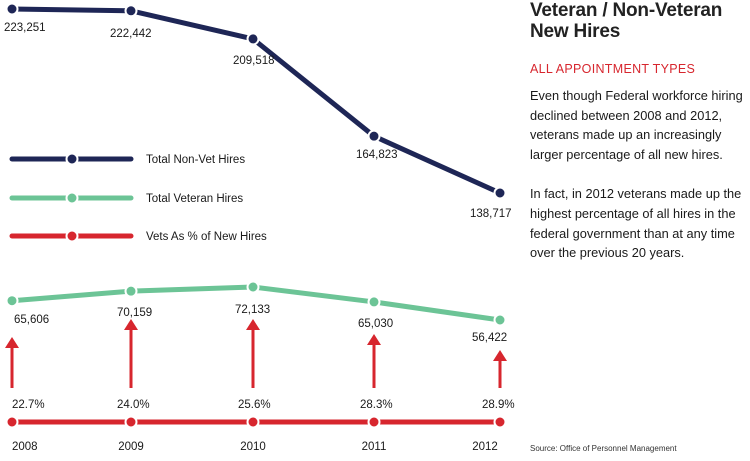 The width and height of the screenshot is (750, 461). Describe the element at coordinates (491, 214) in the screenshot. I see `non-vet-data-label: 138,717` at that location.